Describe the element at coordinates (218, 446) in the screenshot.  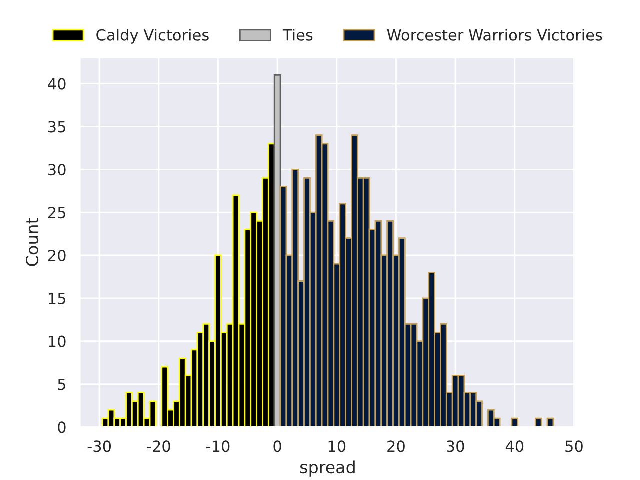
I see `x-tick-label: -10` at that location.